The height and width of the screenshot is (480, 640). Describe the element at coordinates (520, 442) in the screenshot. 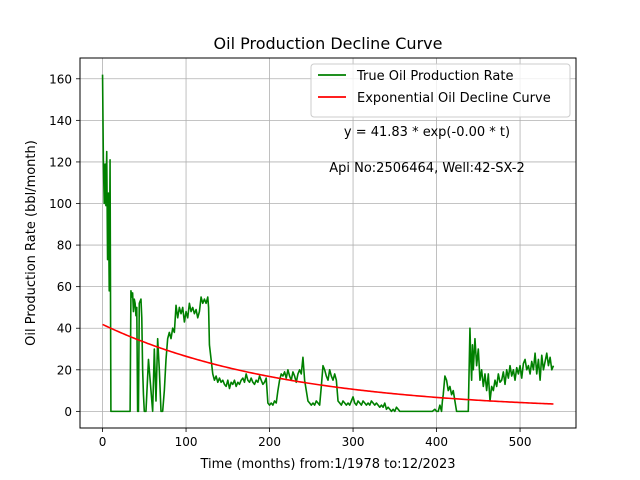

I see `x-tick-label: 500` at that location.